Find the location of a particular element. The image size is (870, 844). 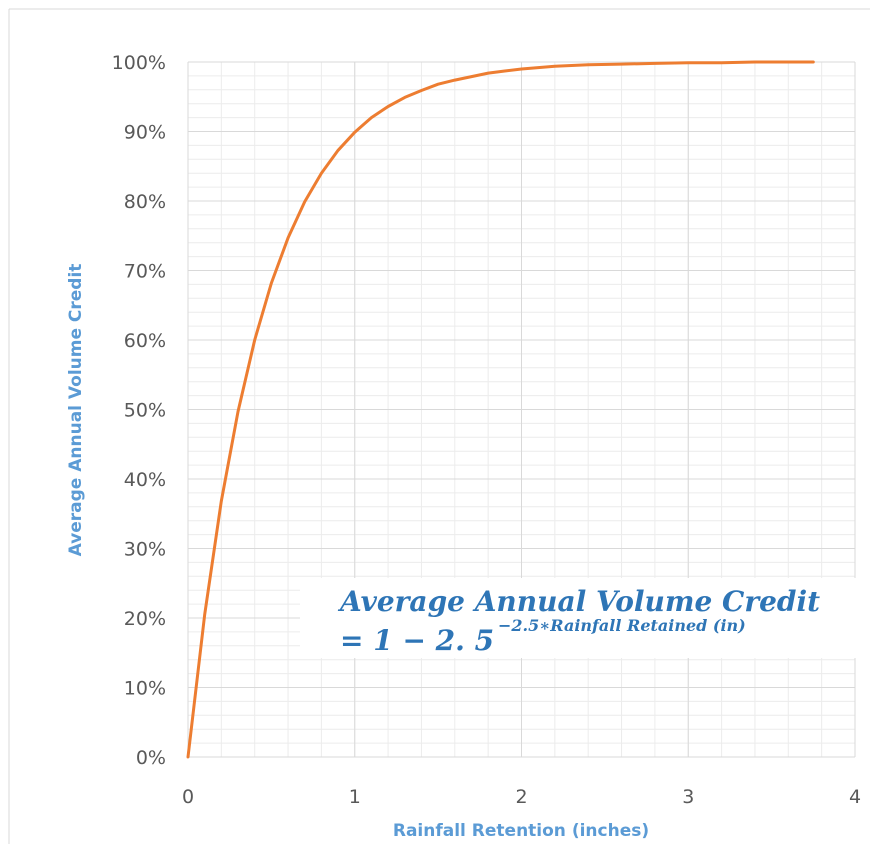

x-tick-label: 0 is located at coordinates (188, 797).